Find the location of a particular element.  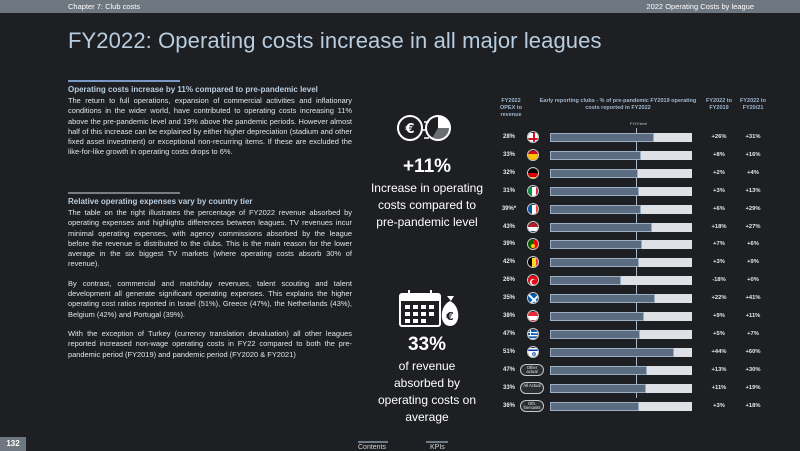

netherlands-flag-icon is located at coordinates (533, 226).